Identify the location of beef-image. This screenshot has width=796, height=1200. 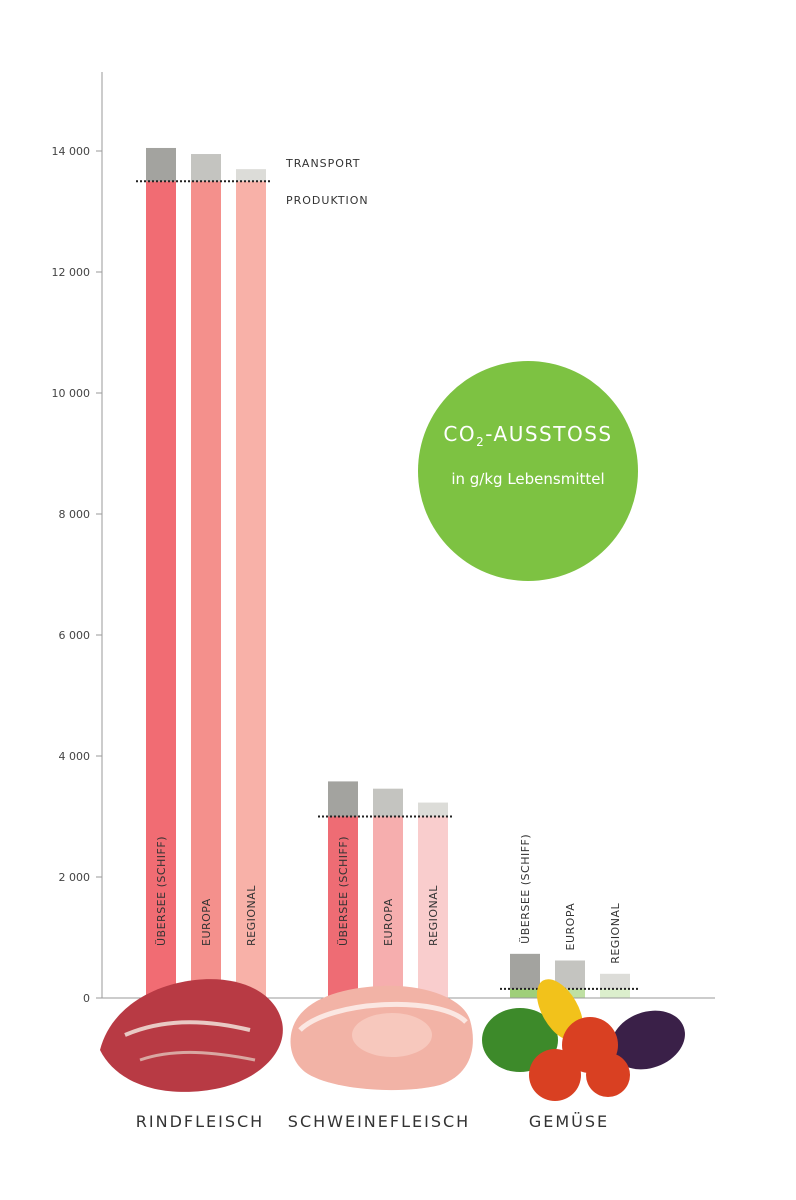
(191, 1035).